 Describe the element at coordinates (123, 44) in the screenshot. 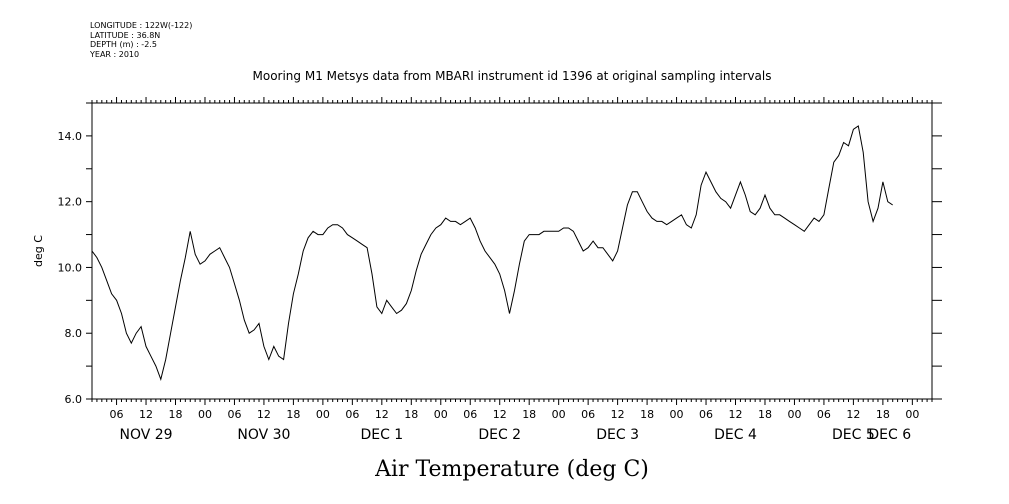

I see `depth-text: DEPTH (m) : -2.5` at that location.